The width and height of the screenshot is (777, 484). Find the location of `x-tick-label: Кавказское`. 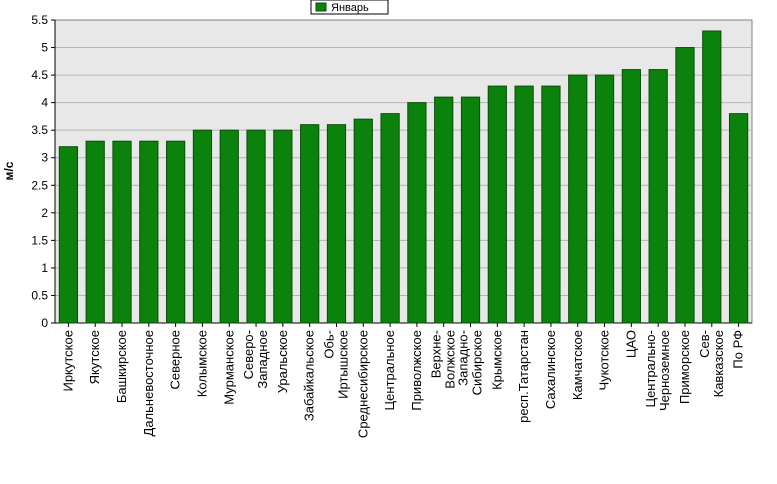

x-tick-label: Кавказское is located at coordinates (718, 363).